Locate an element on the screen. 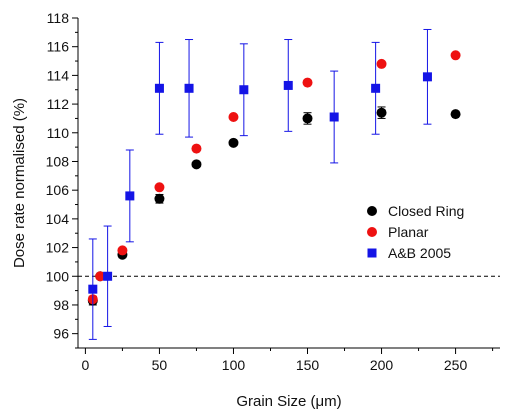  y-tick-label: 104 is located at coordinates (58, 219).